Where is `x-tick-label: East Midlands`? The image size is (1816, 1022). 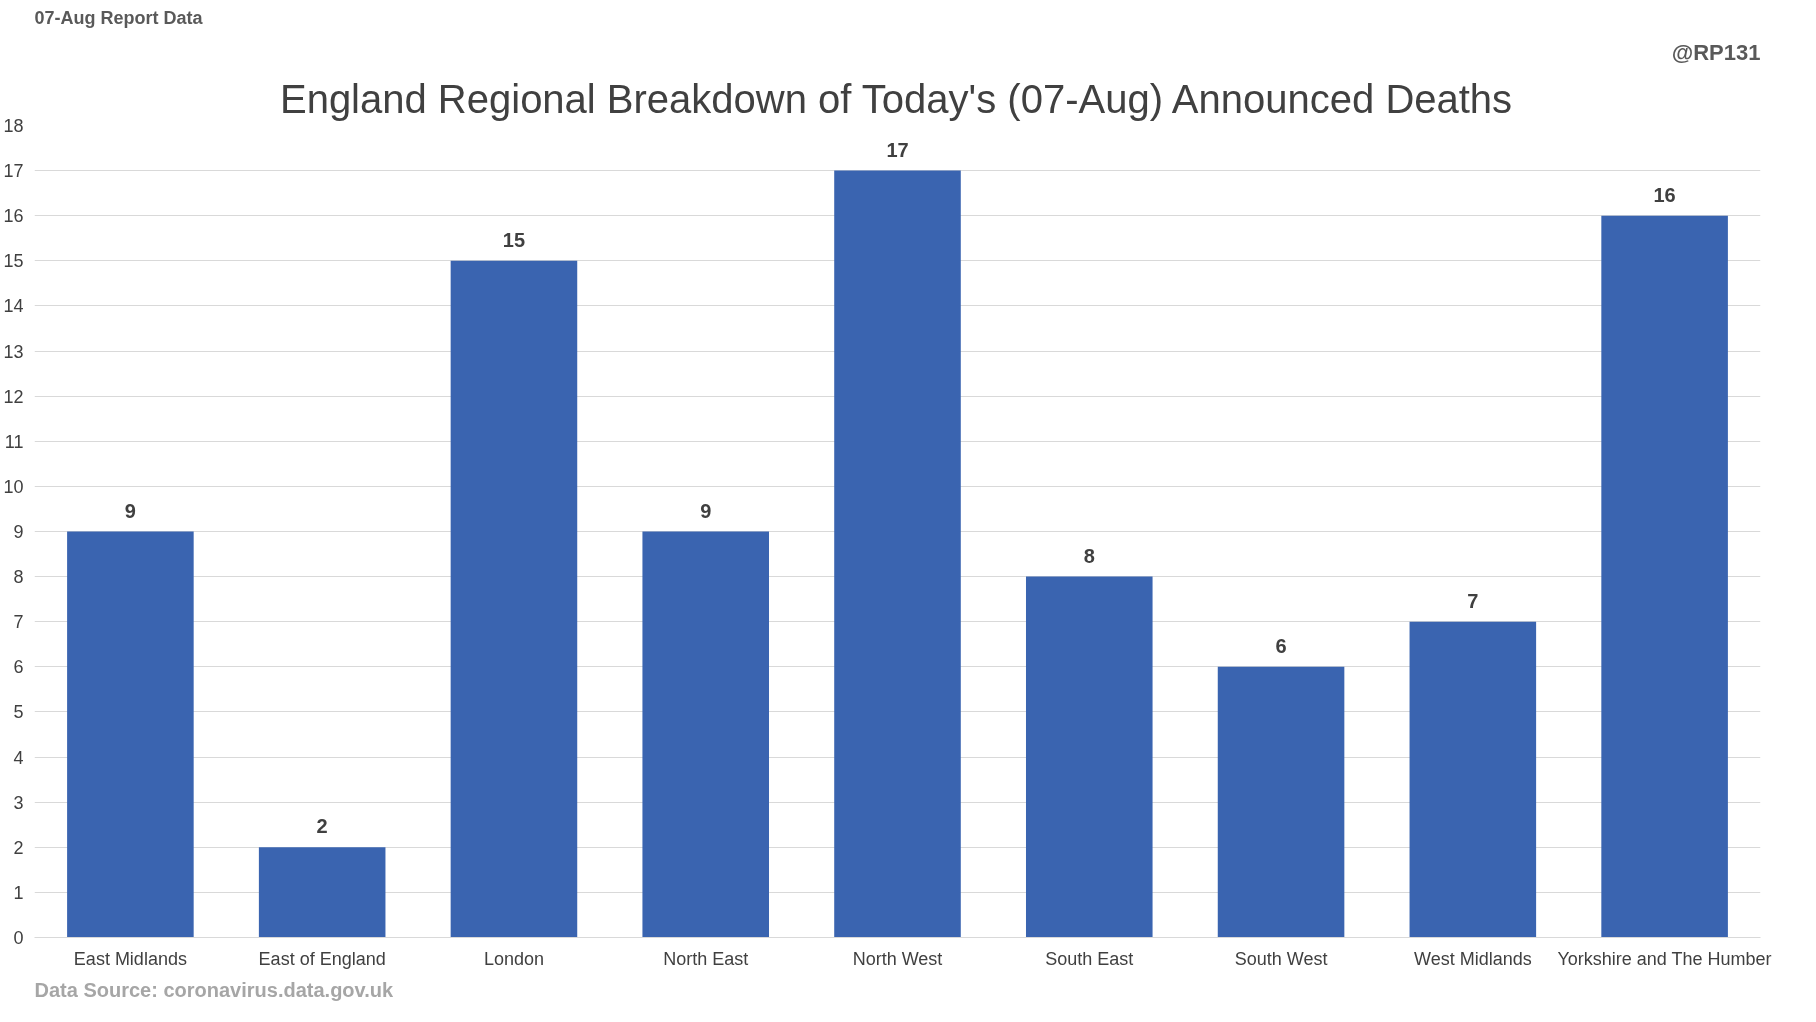
x-tick-label: East Midlands is located at coordinates (130, 958).